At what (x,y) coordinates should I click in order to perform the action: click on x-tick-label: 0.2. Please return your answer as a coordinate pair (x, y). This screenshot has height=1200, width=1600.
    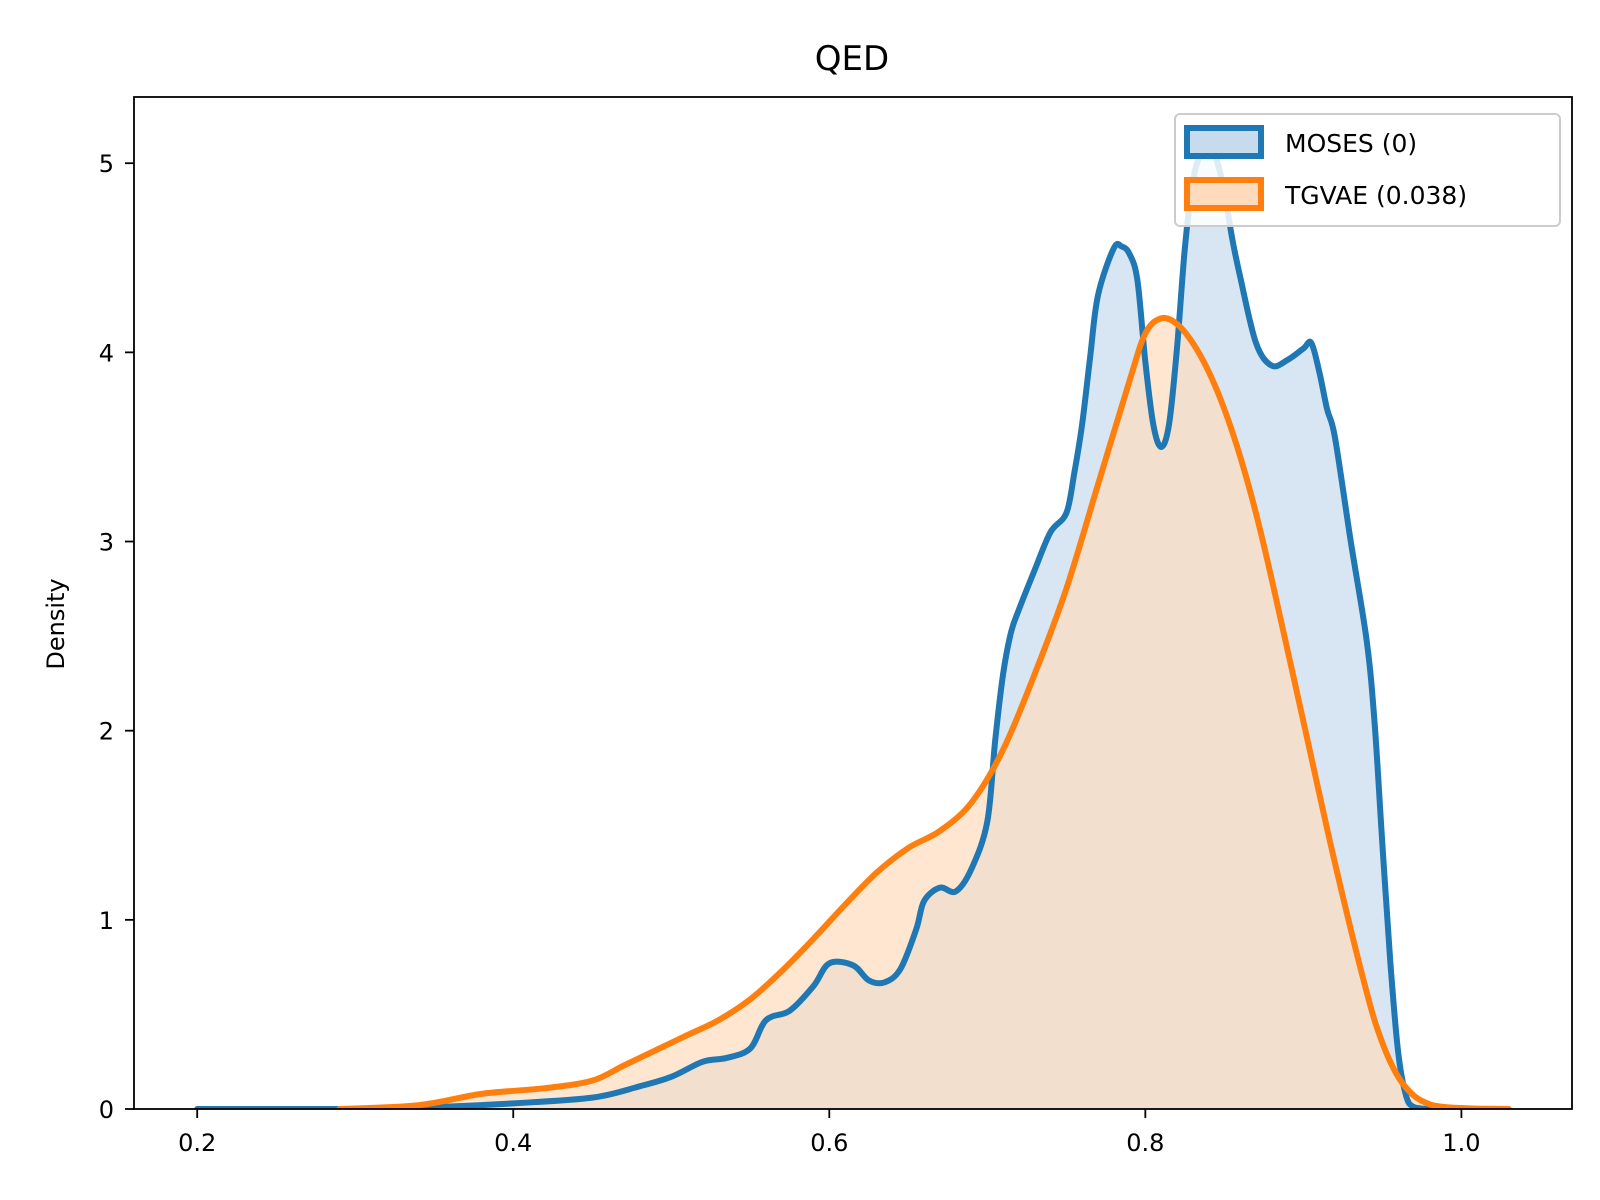
    Looking at the image, I should click on (197, 1143).